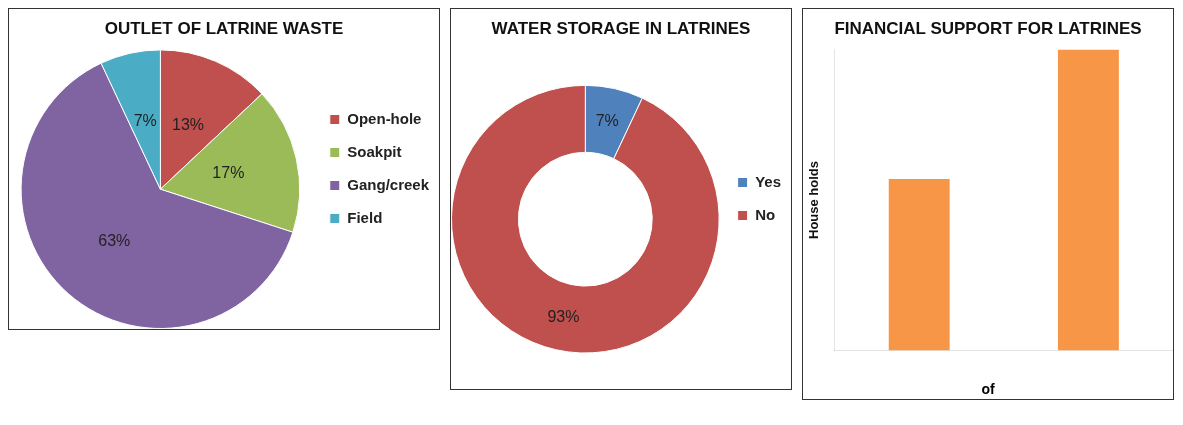 This screenshot has height=425, width=1183. What do you see at coordinates (988, 389) in the screenshot?
I see `text: of` at bounding box center [988, 389].